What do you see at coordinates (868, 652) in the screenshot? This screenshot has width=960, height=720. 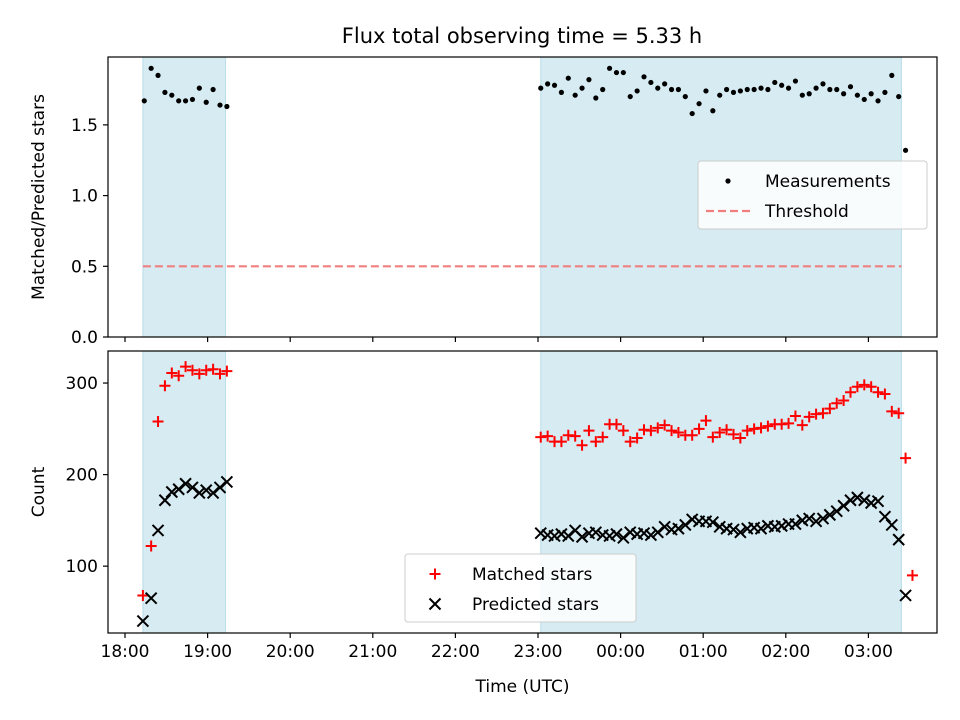 I see `x-tick-label: 03:00` at bounding box center [868, 652].